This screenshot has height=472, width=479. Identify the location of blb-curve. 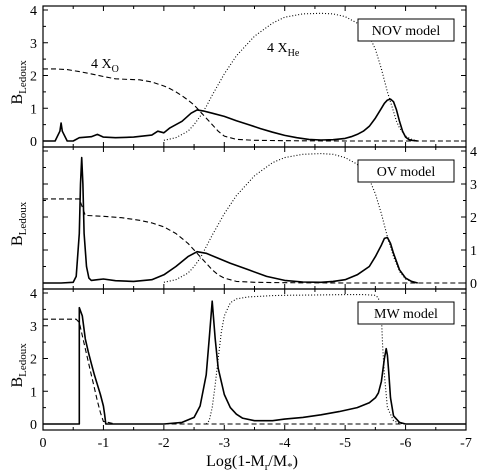
(230, 120).